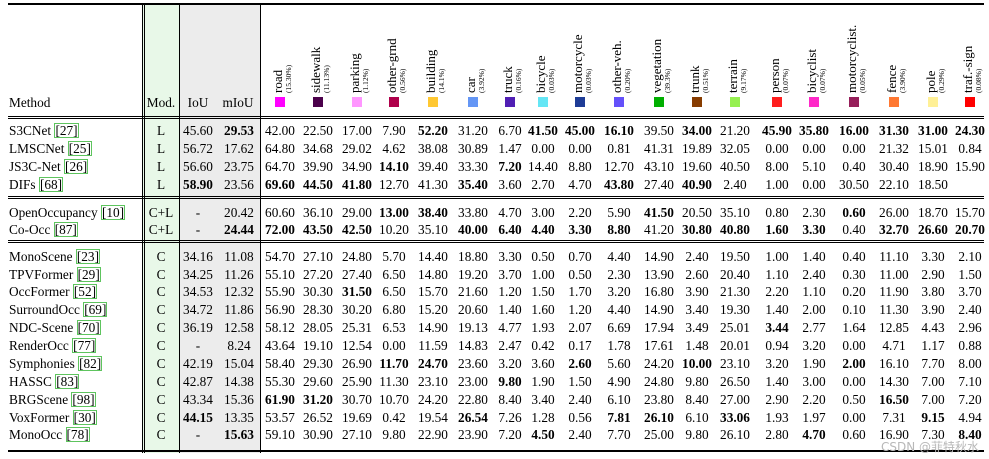 This screenshot has height=459, width=989. I want to click on class-score-cell: 5.60, so click(619, 363).